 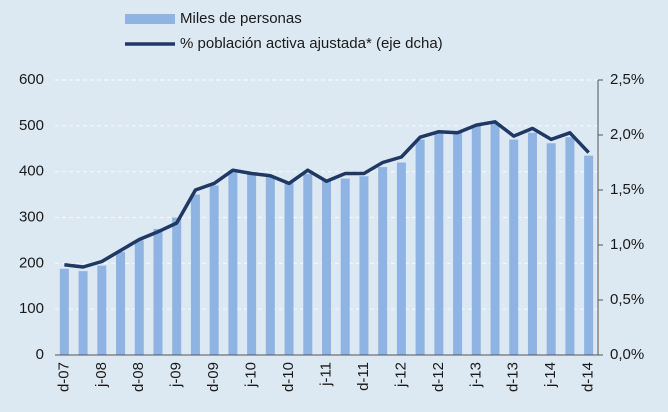 I want to click on x-tick-label: d-10, so click(x=288, y=377).